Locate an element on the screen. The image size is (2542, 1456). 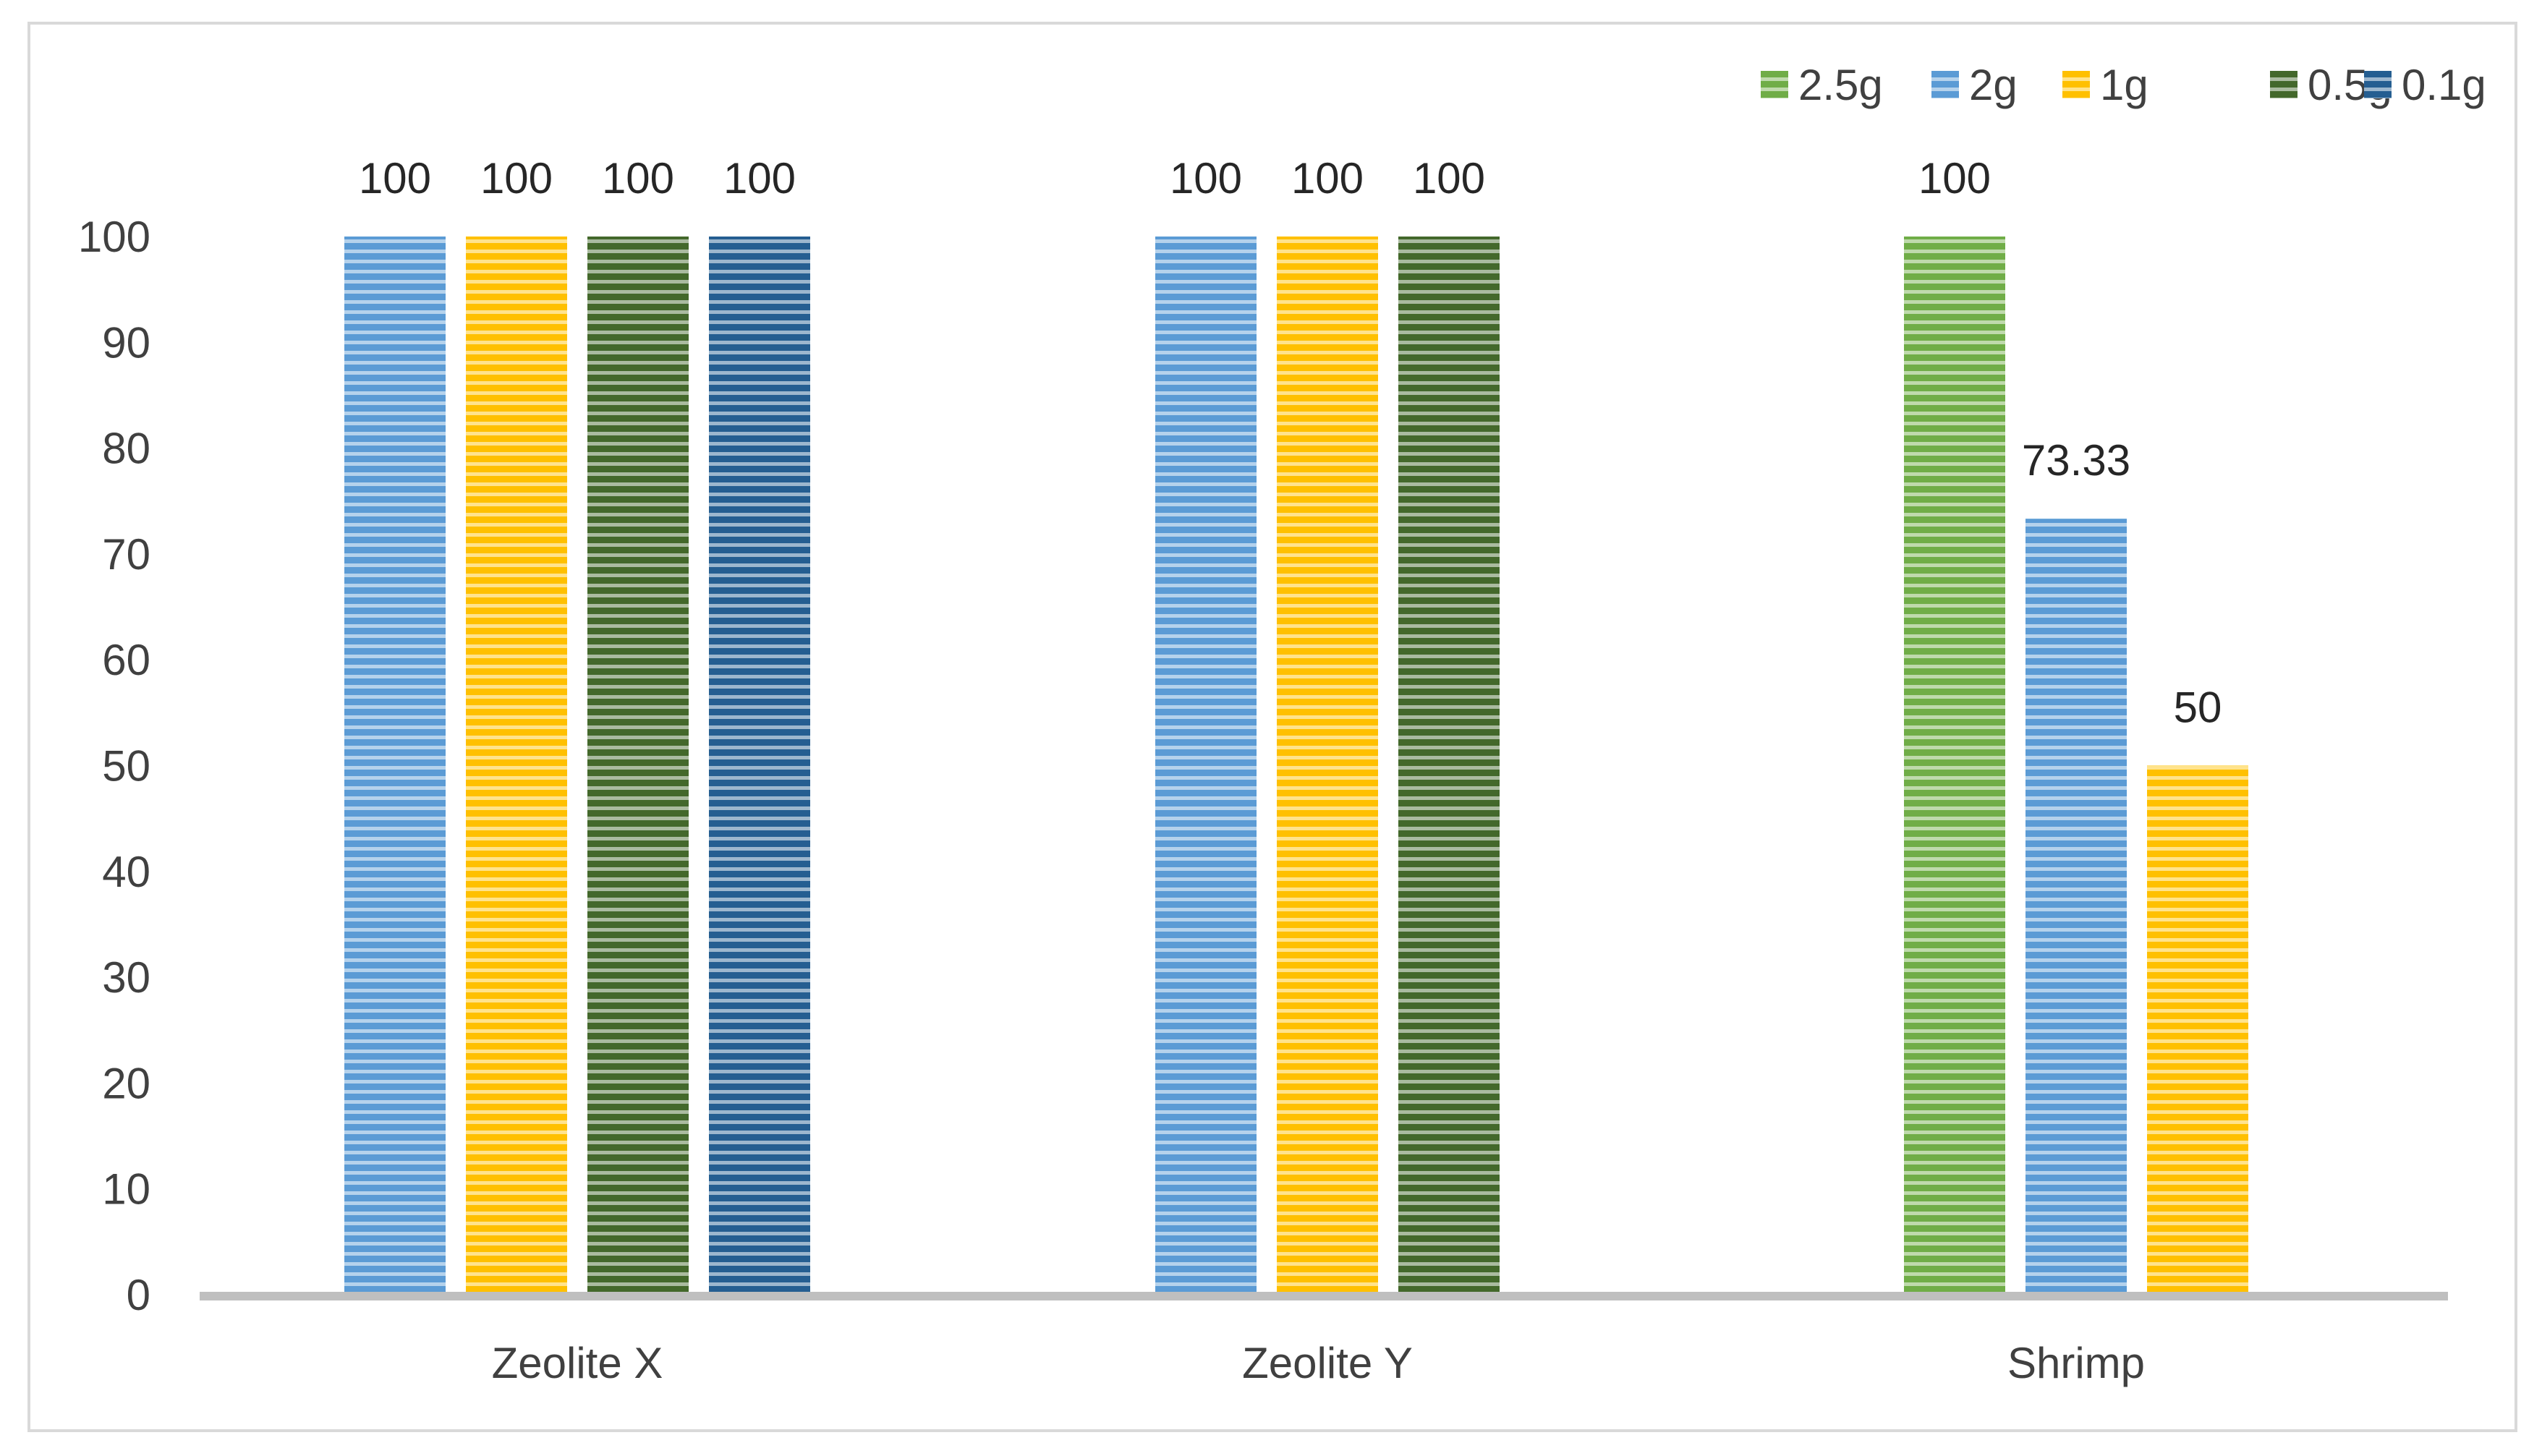
y-tick-label: 20 is located at coordinates (126, 1083).